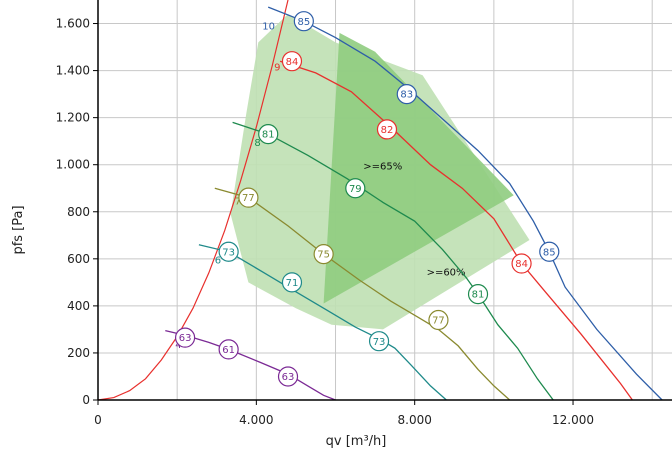 This screenshot has width=672, height=455. Describe the element at coordinates (18, 229) in the screenshot. I see `y-axis-title: pfs [Pa]` at that location.